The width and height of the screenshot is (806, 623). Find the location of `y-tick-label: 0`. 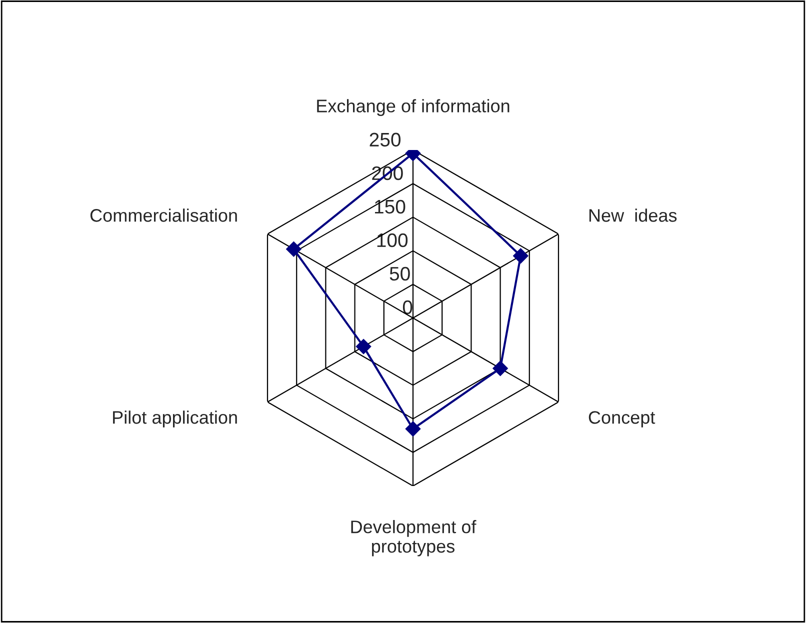

y-tick-label: 0 is located at coordinates (407, 307).